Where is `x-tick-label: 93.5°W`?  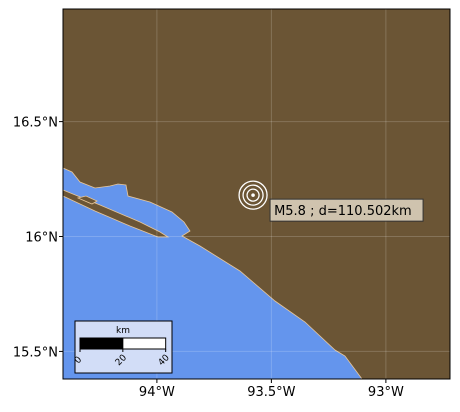
x-tick-label: 93.5°W is located at coordinates (271, 392).